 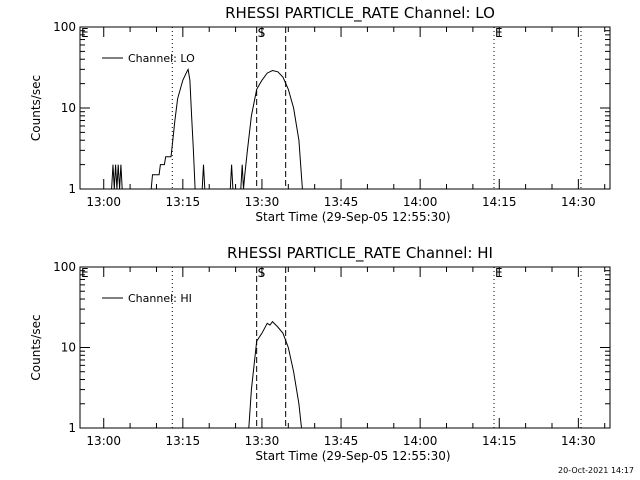 I want to click on legend-label: Channel: LO, so click(x=161, y=58).